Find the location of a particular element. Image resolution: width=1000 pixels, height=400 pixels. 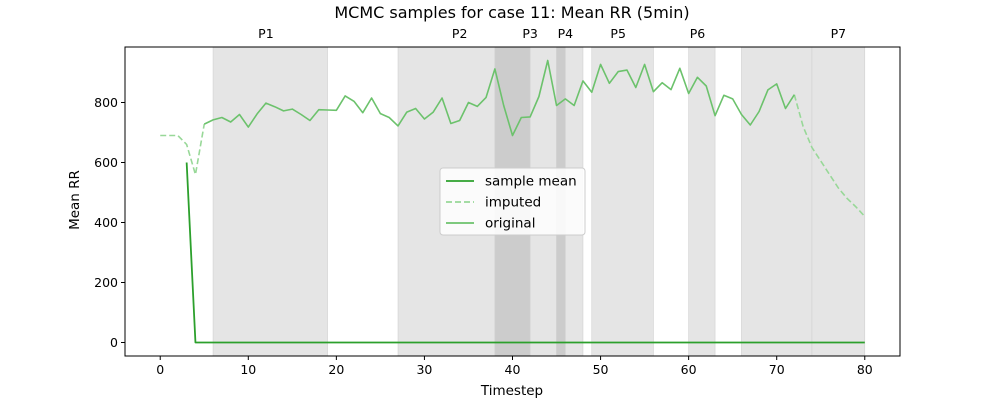

region-label: P2 is located at coordinates (460, 33).